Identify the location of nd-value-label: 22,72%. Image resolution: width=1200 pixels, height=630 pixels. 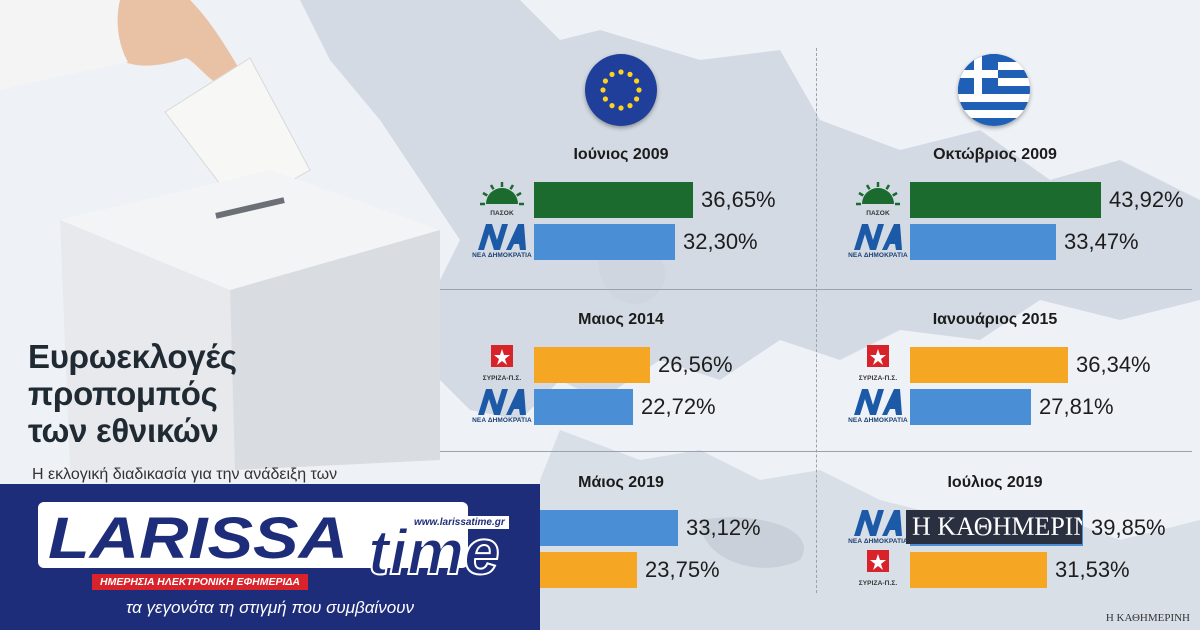
(678, 406).